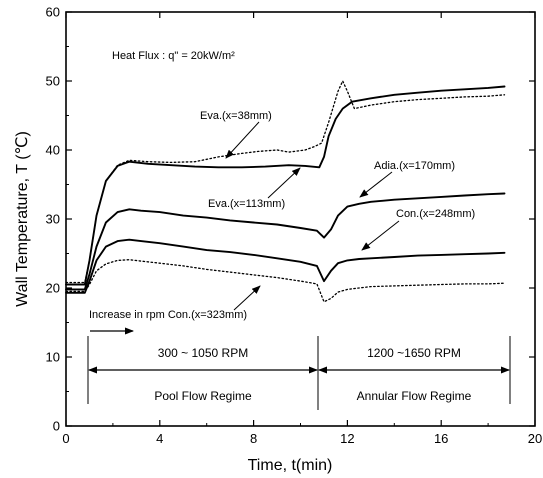  Describe the element at coordinates (290, 465) in the screenshot. I see `x-axis-title: Time, t(min)` at that location.